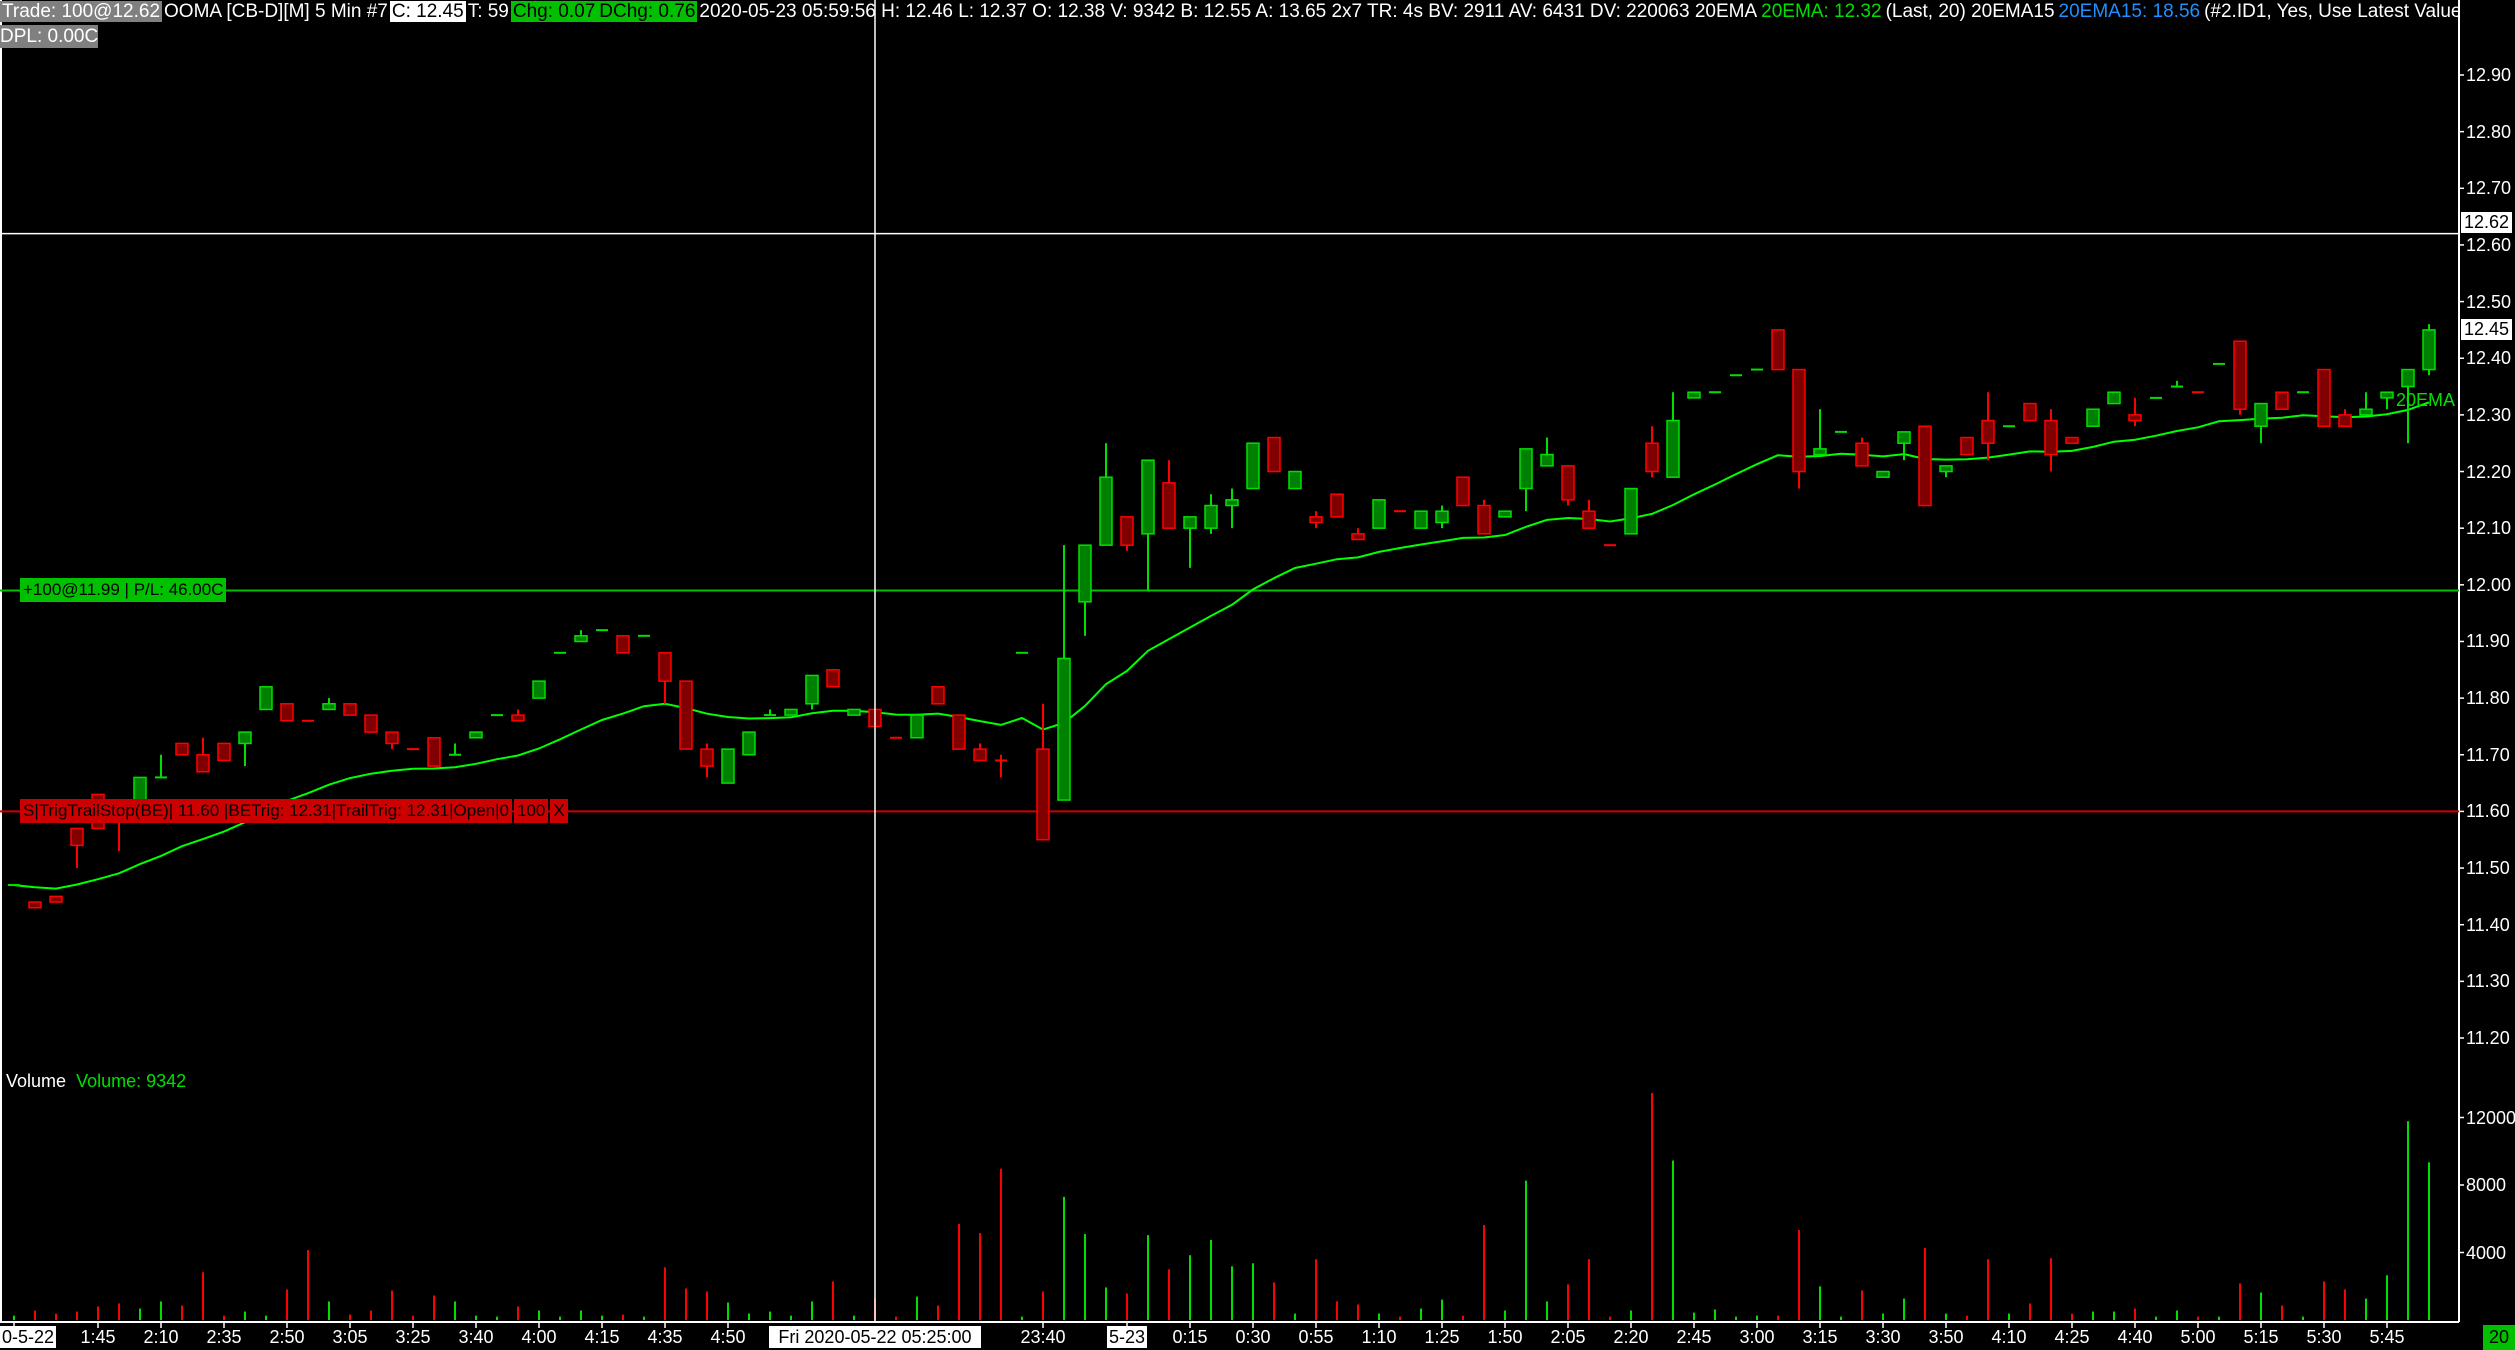 The image size is (2515, 1350). I want to click on time-tick-label: 3:40, so click(476, 1337).